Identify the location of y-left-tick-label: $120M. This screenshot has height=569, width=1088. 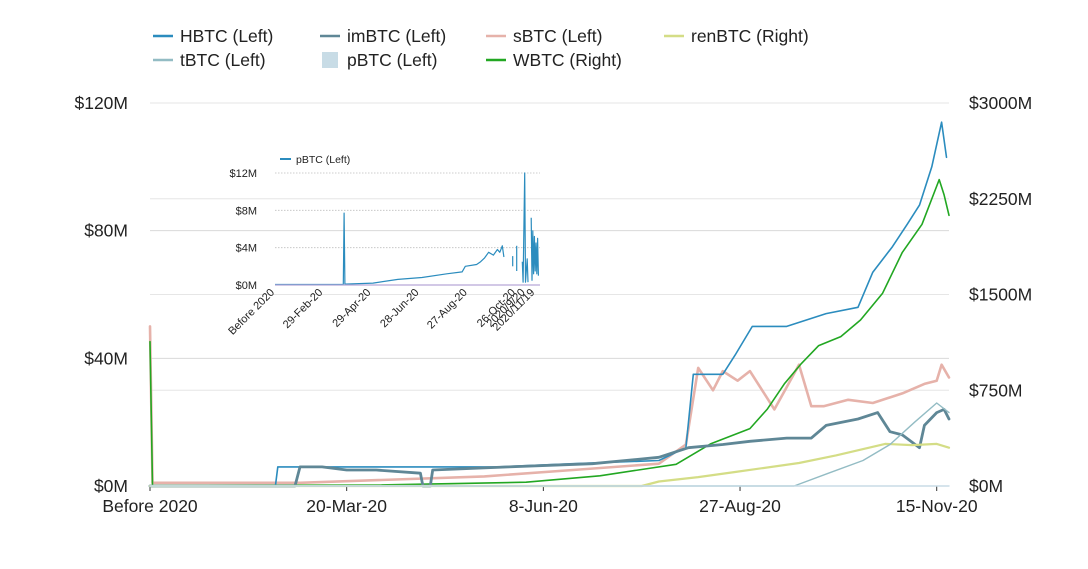
(101, 103).